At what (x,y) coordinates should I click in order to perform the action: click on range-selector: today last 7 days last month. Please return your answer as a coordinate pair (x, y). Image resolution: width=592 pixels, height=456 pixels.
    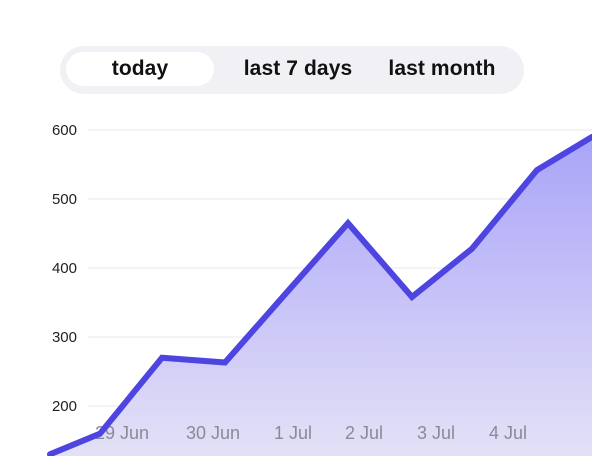
    Looking at the image, I should click on (292, 70).